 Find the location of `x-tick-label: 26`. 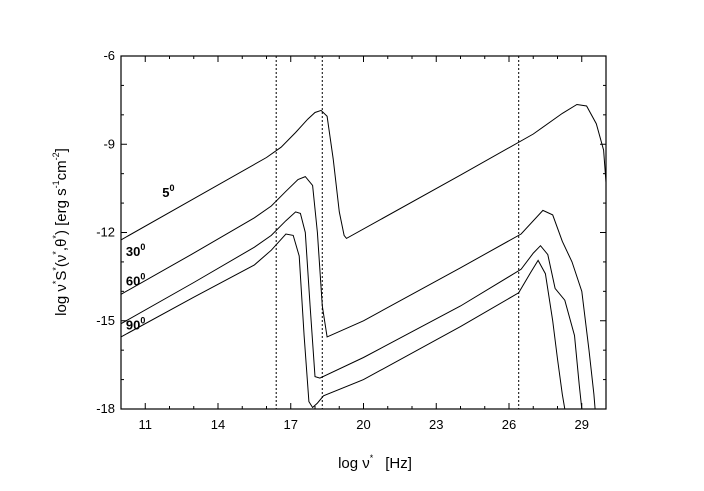

x-tick-label: 26 is located at coordinates (509, 424).